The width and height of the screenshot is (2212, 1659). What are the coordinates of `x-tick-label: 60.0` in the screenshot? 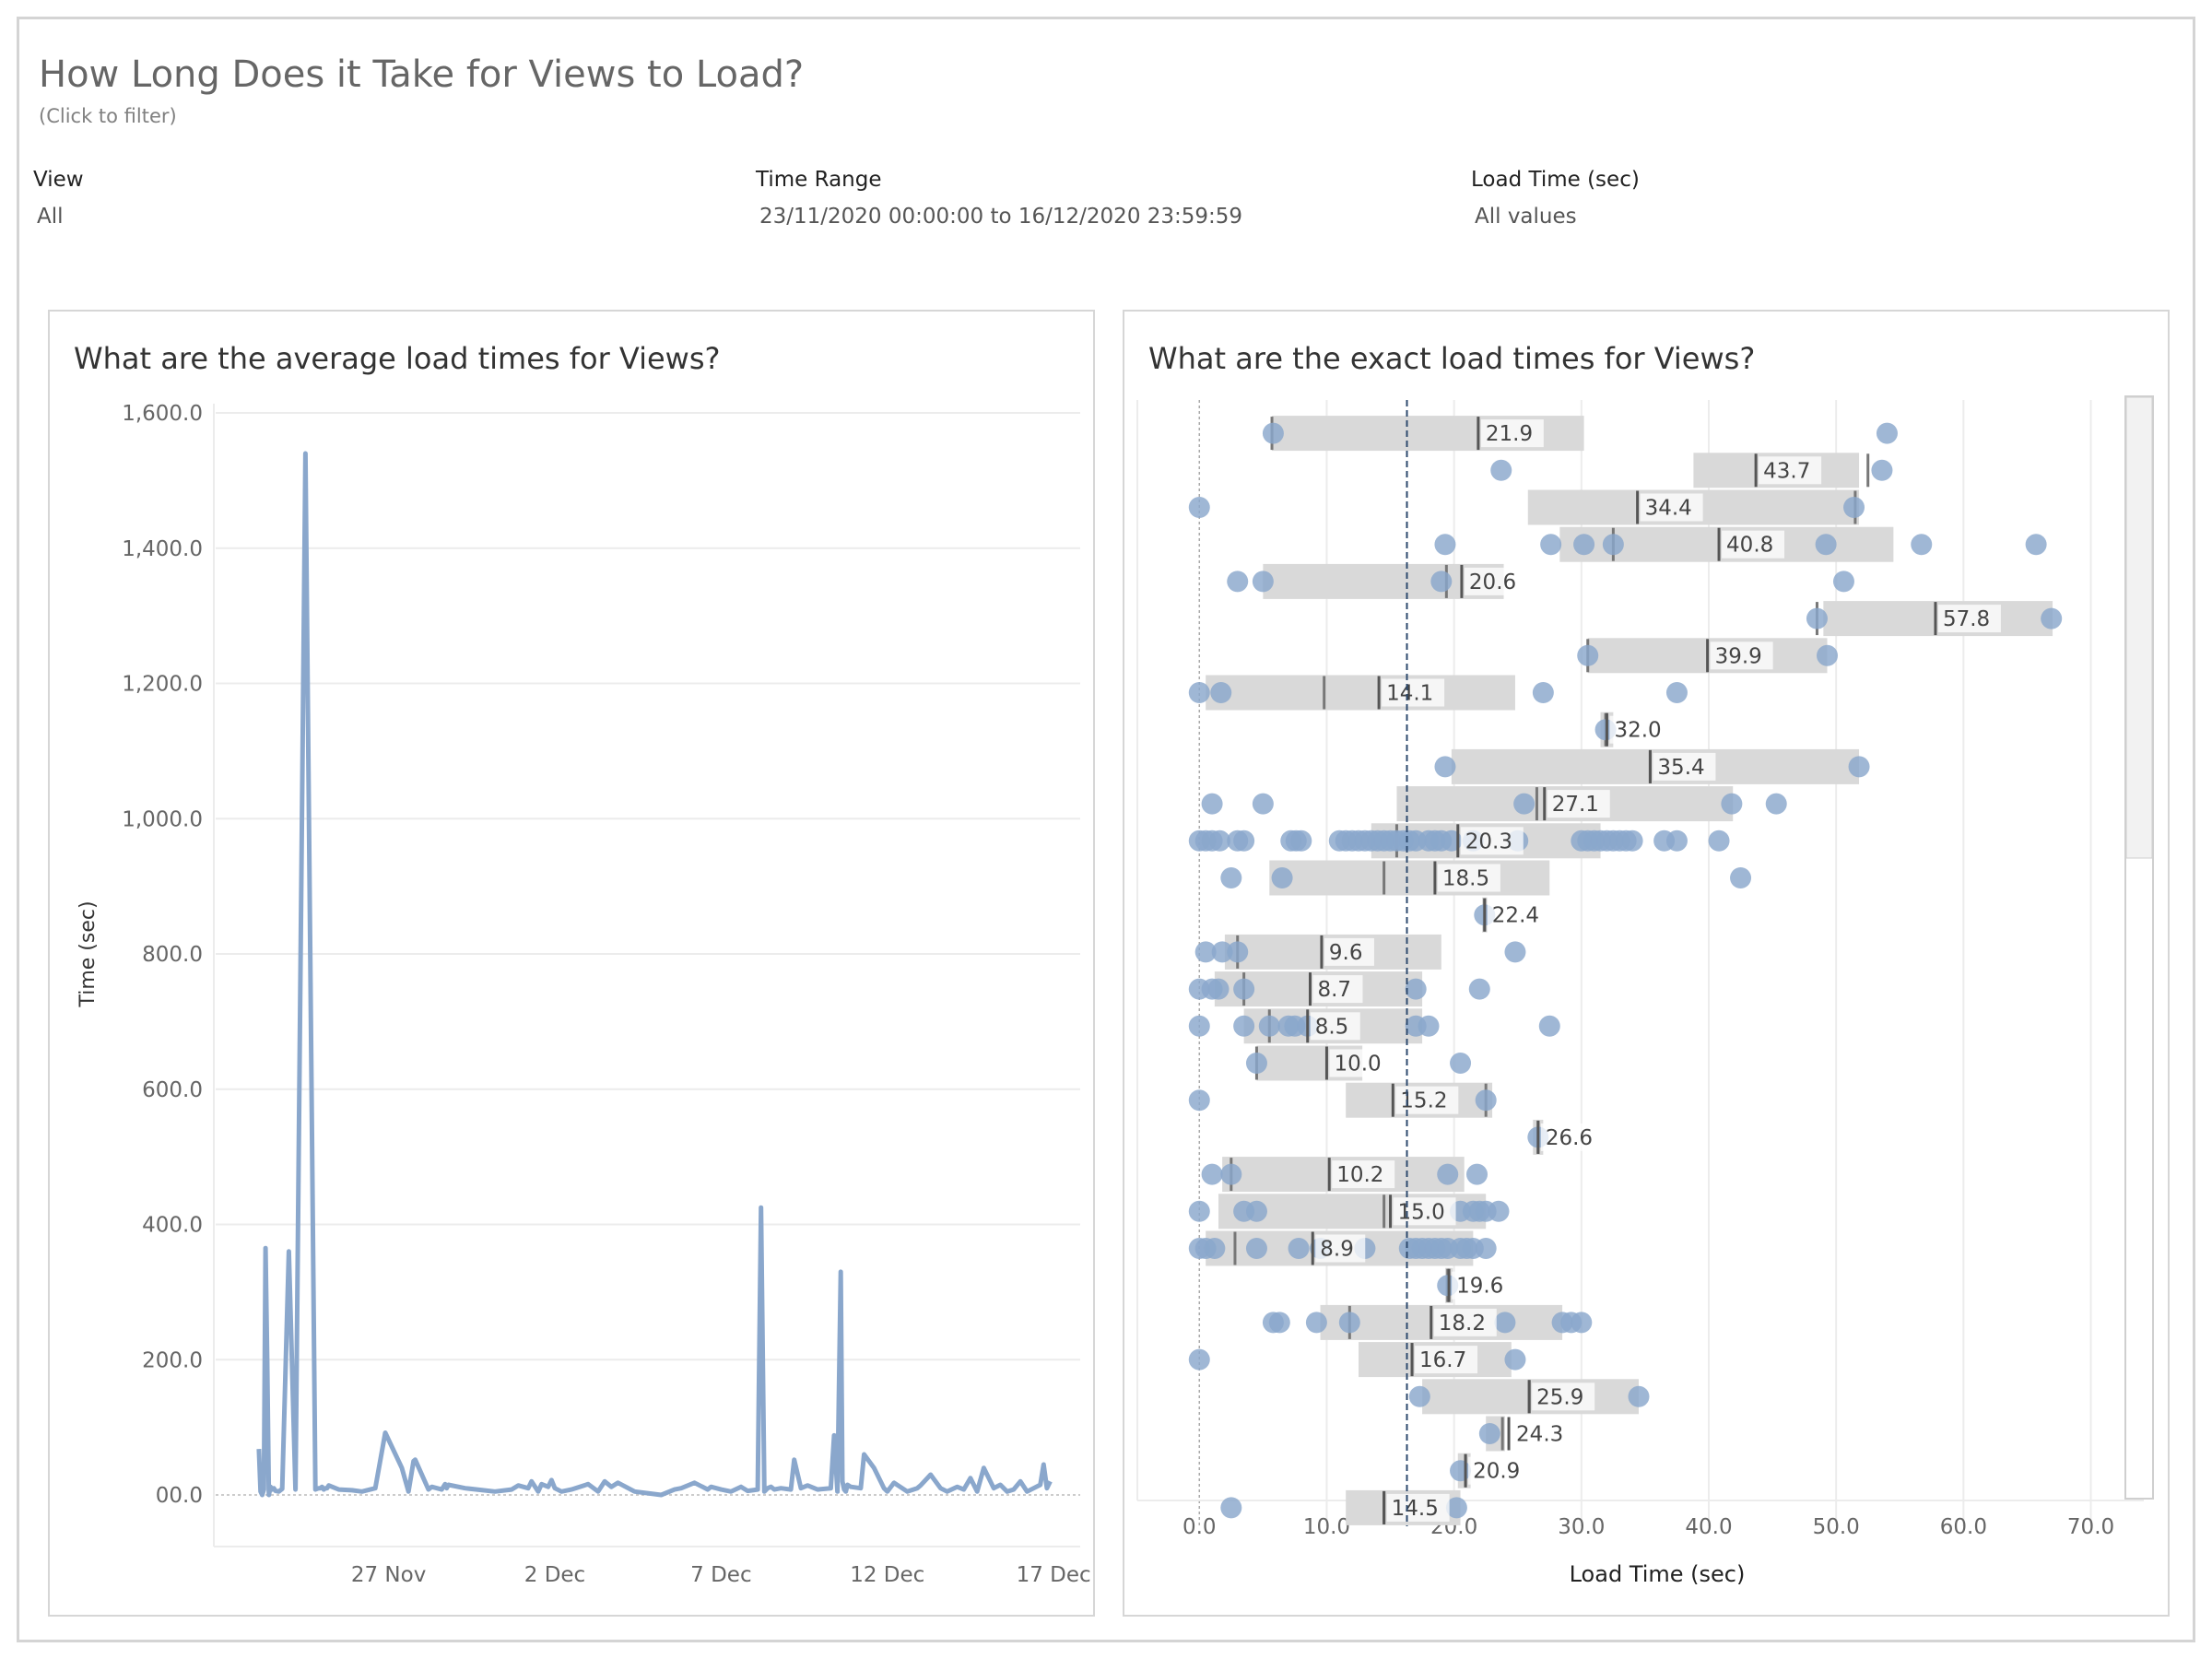 It's located at (1963, 1527).